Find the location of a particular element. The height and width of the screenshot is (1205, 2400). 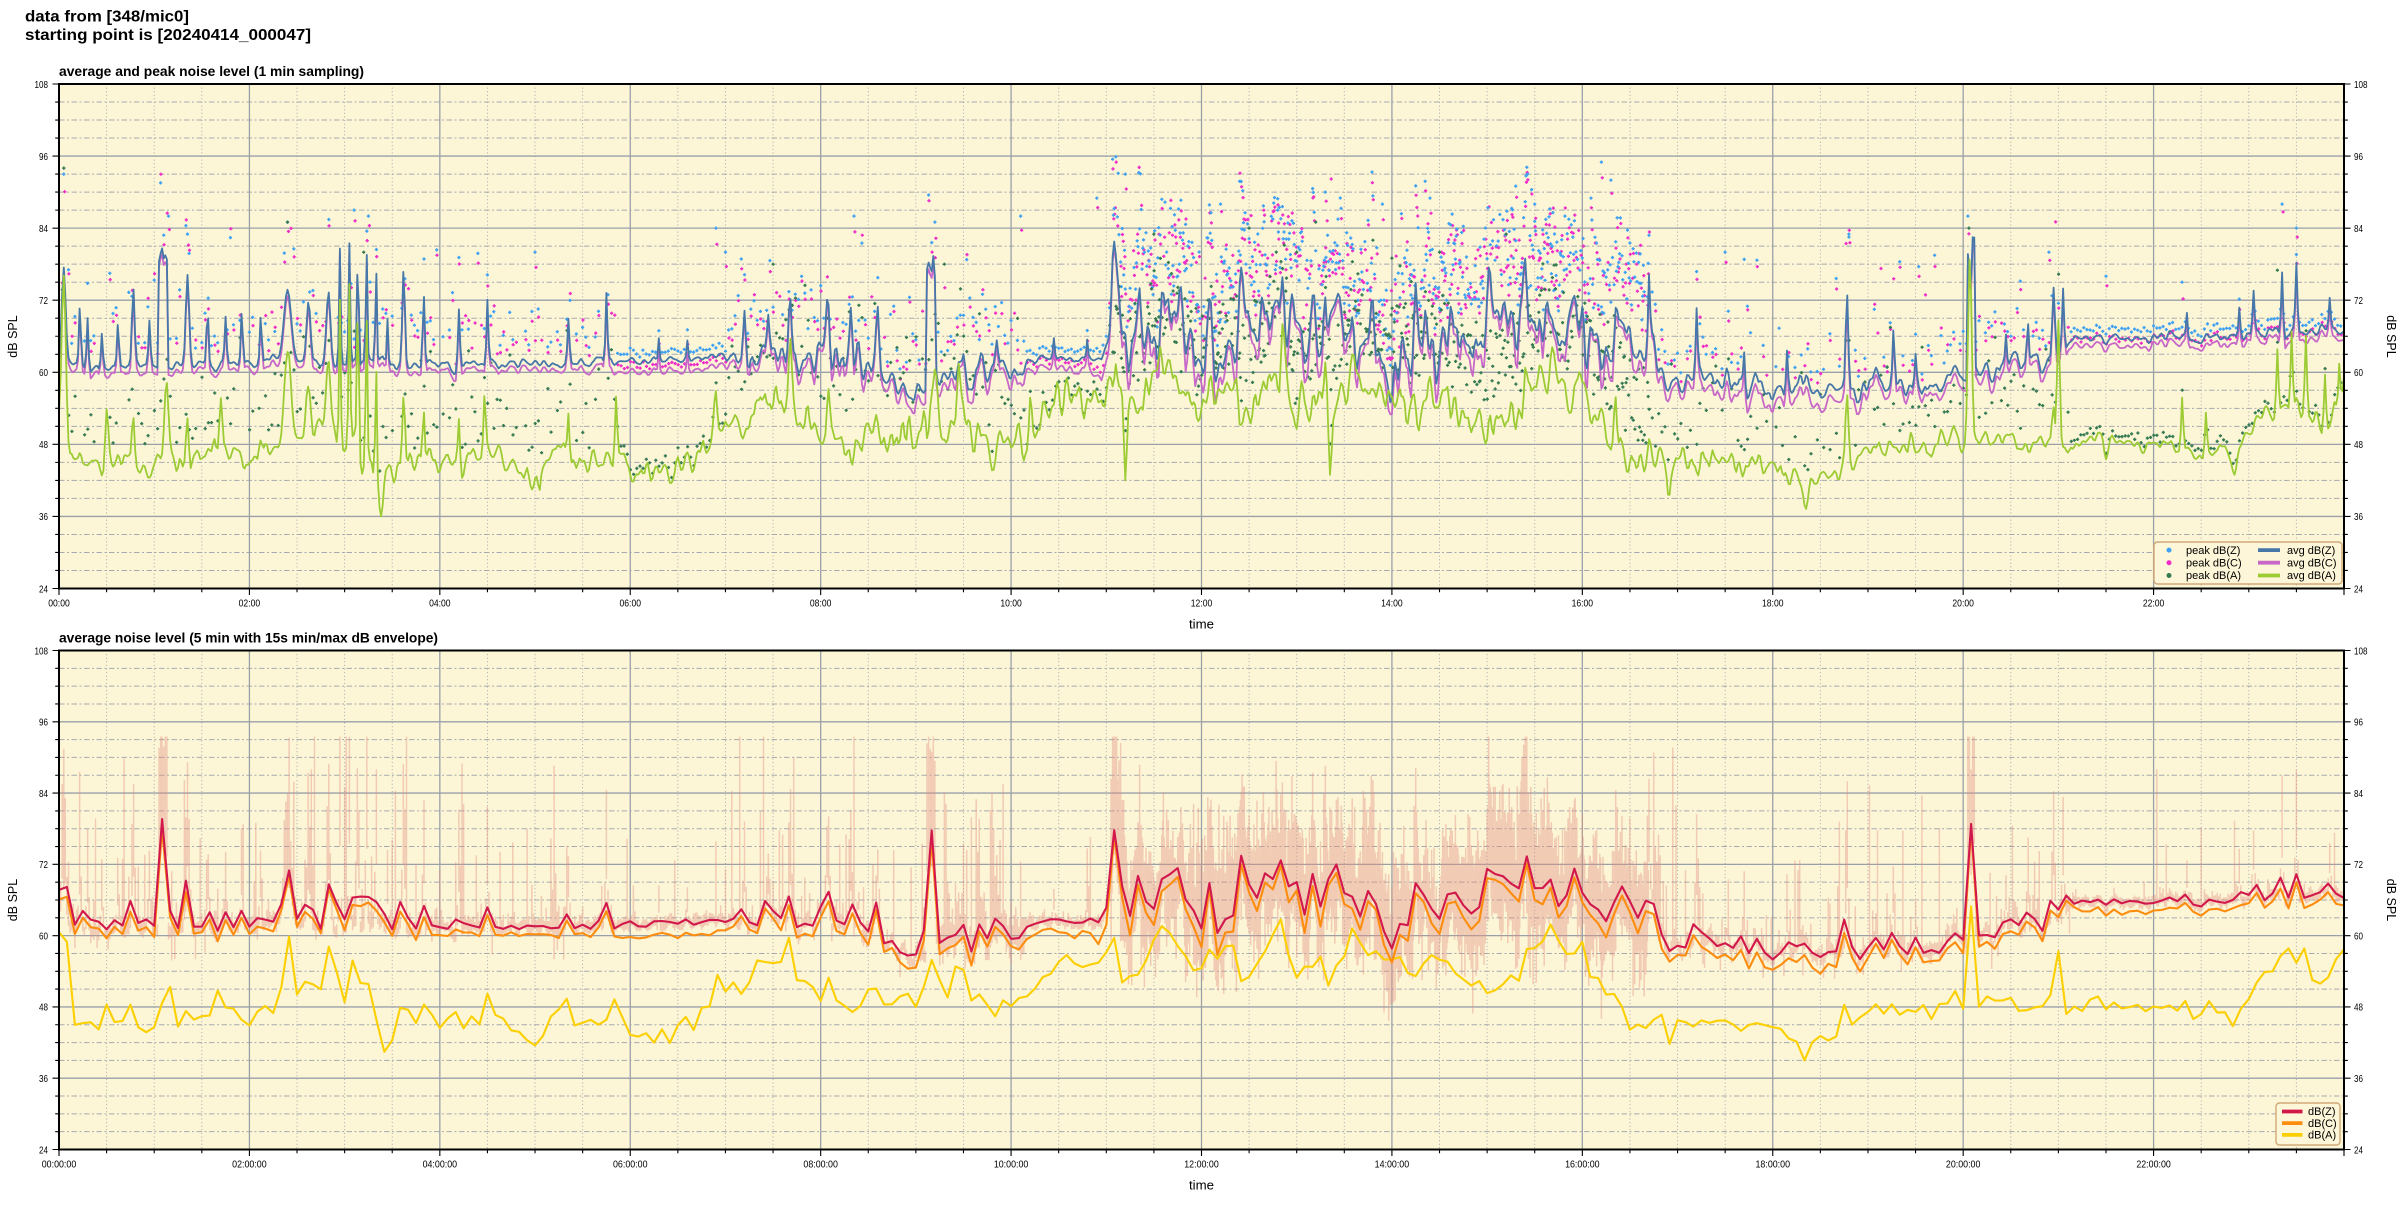

svg-text: 16:00:00 is located at coordinates (1582, 1165).